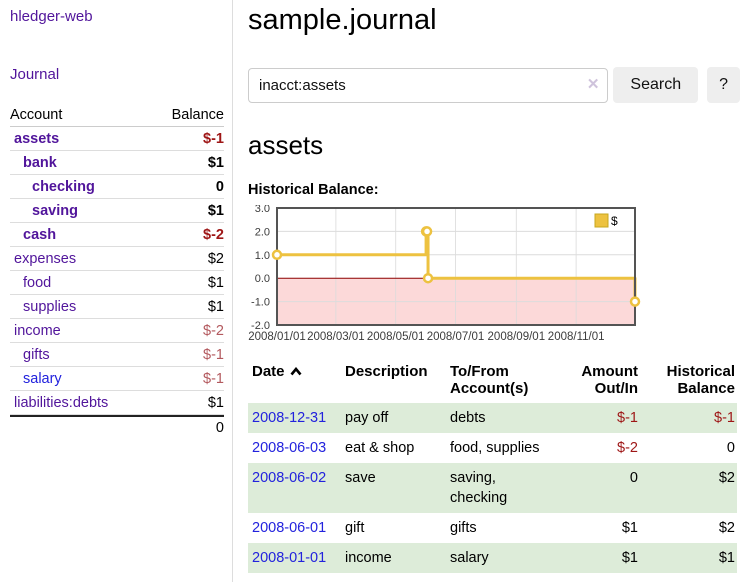 The height and width of the screenshot is (582, 742). What do you see at coordinates (215, 258) in the screenshot?
I see `account-balance: $2` at bounding box center [215, 258].